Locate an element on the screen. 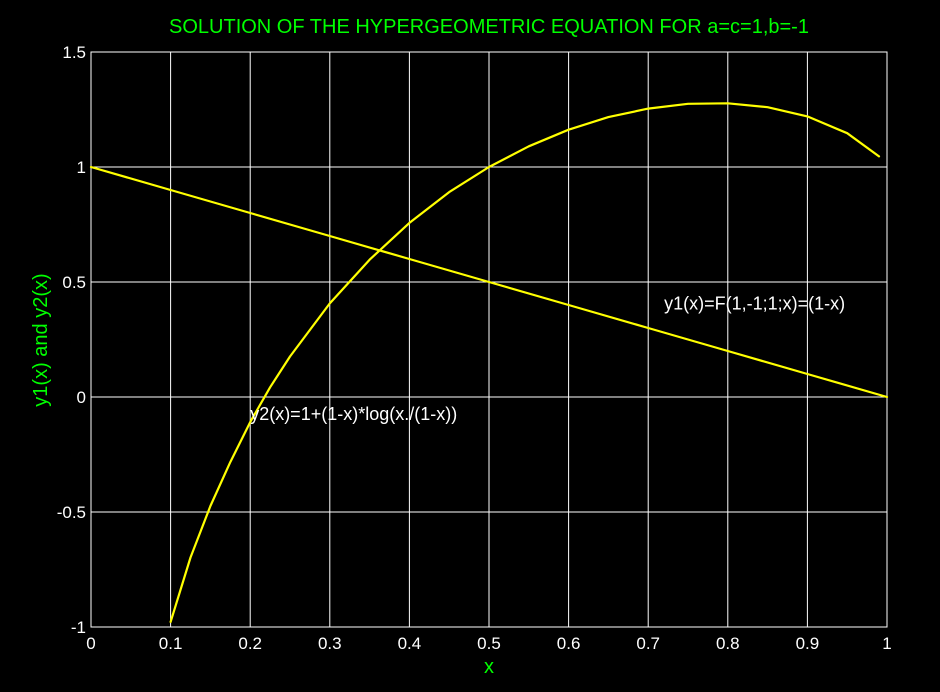 The image size is (940, 692). curve-annotation-2: y2(x)=1+(1-x)*log(x./(1-x)) is located at coordinates (353, 414).